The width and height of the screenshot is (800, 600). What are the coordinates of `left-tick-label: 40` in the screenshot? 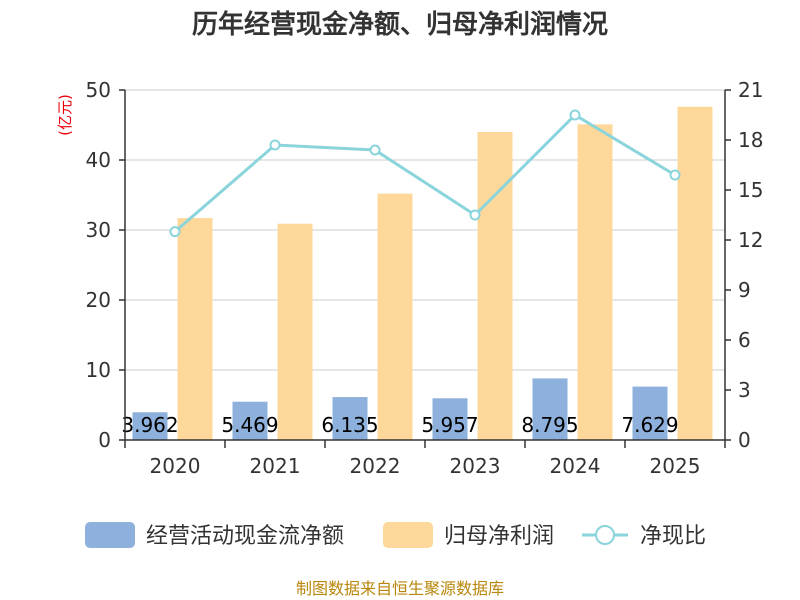 It's located at (98, 160).